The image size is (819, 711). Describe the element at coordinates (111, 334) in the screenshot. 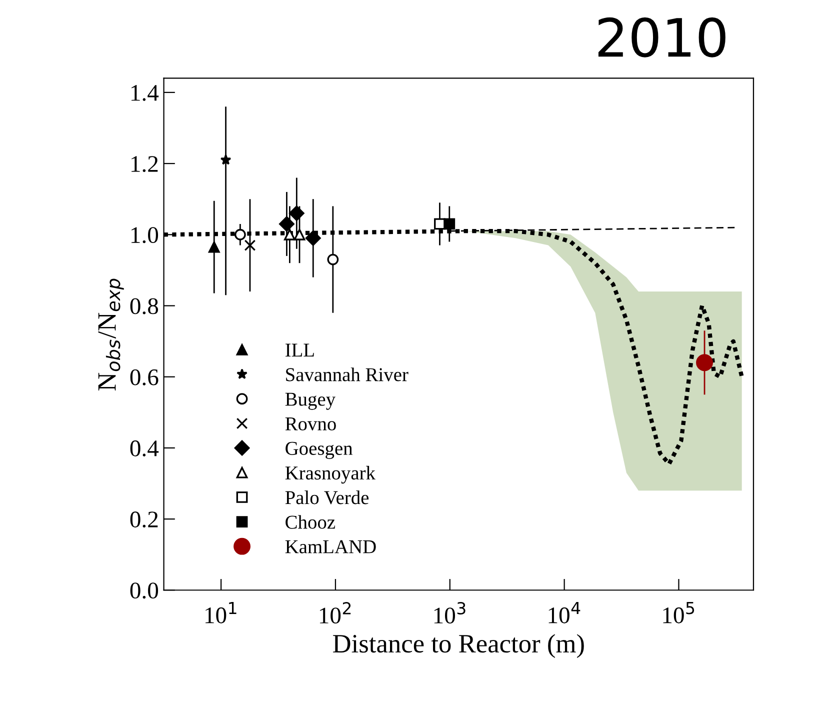

I see `y-axis-title: N$_{obs}$/N$_{exp}$` at that location.